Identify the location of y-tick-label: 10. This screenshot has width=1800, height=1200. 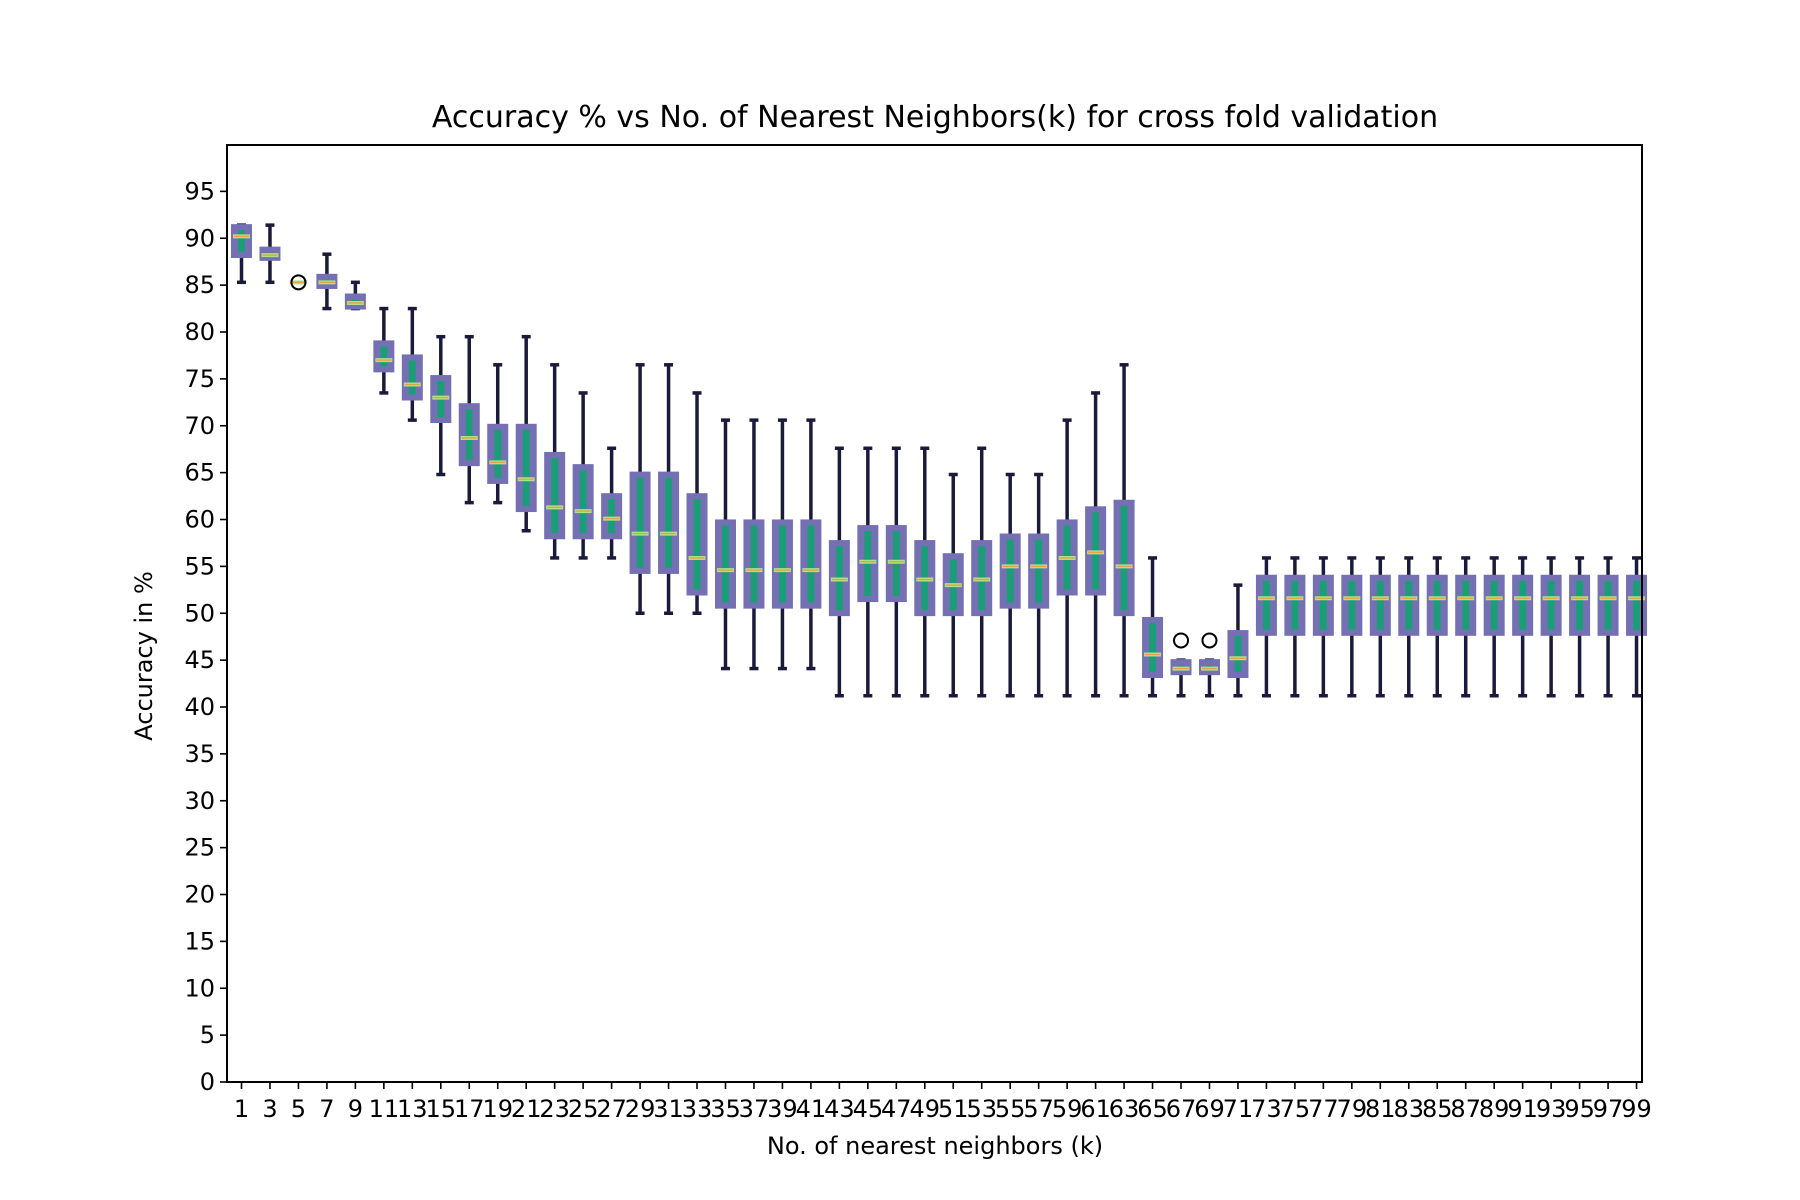
(199, 988).